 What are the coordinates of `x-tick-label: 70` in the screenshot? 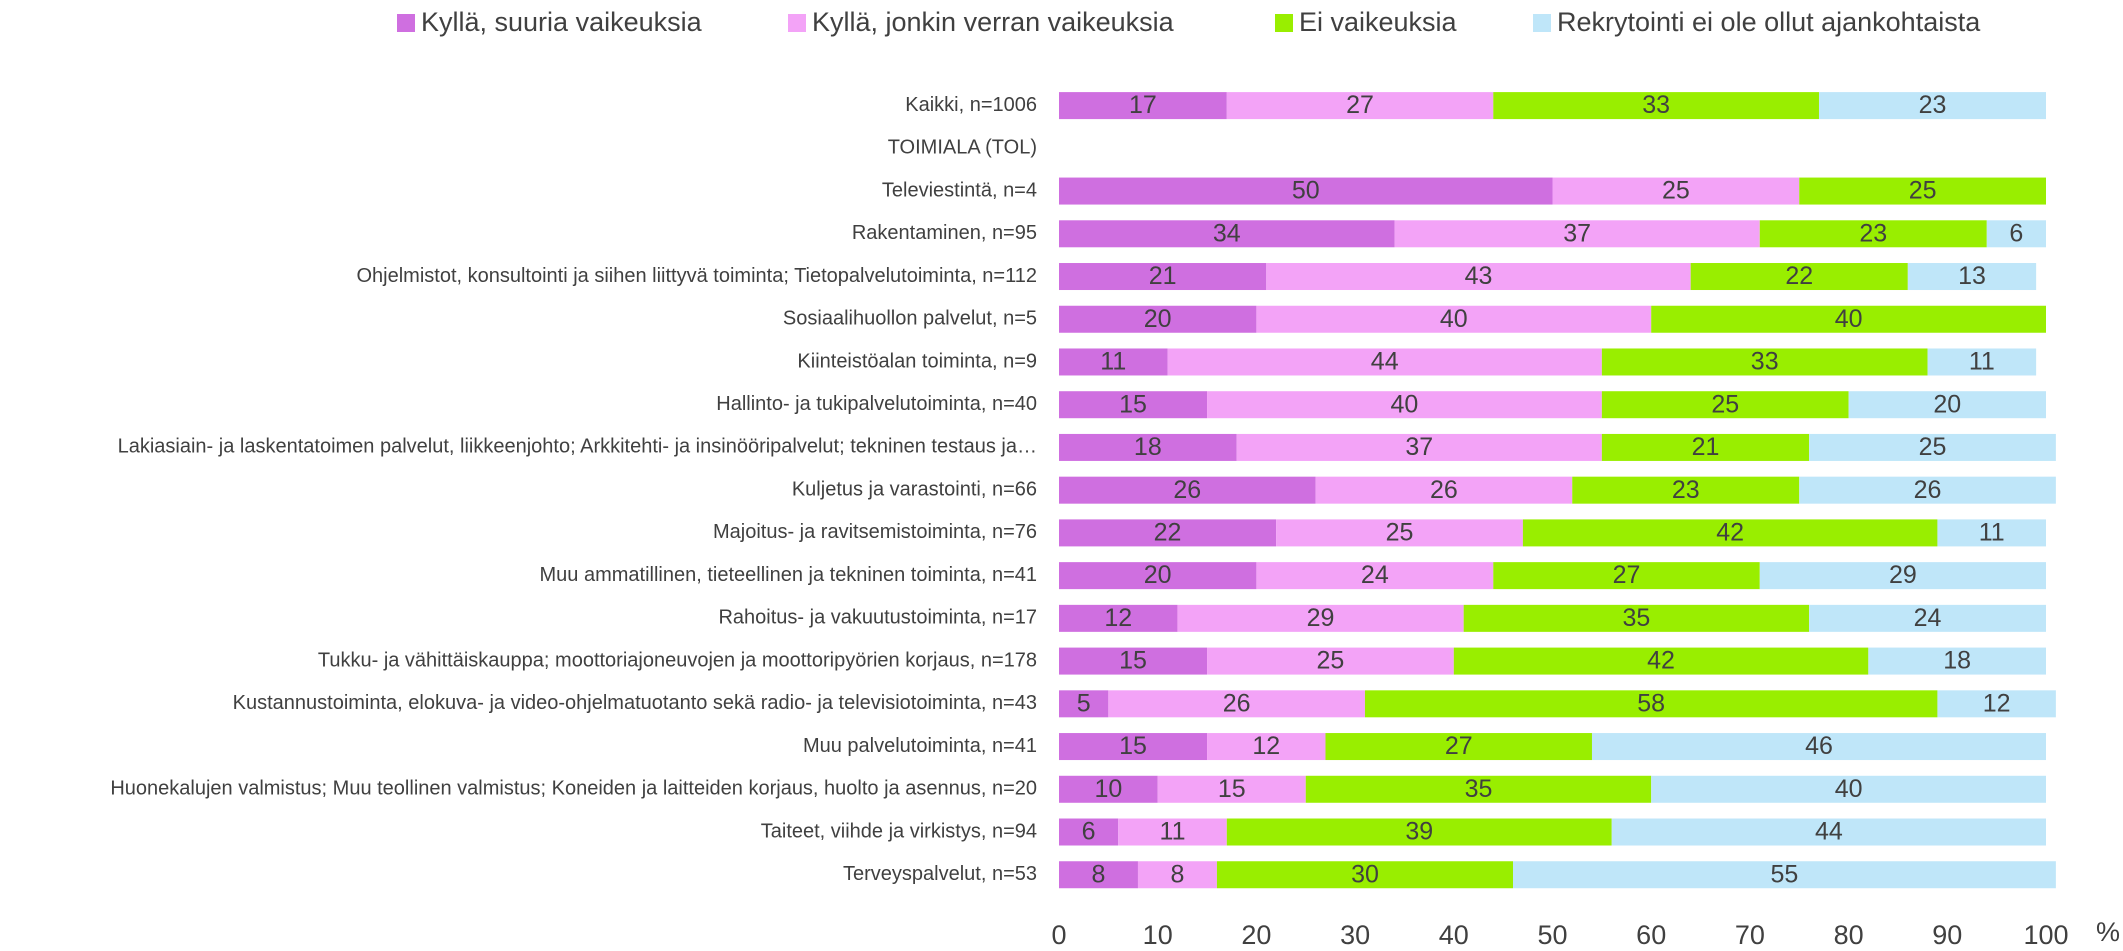 It's located at (1750, 935).